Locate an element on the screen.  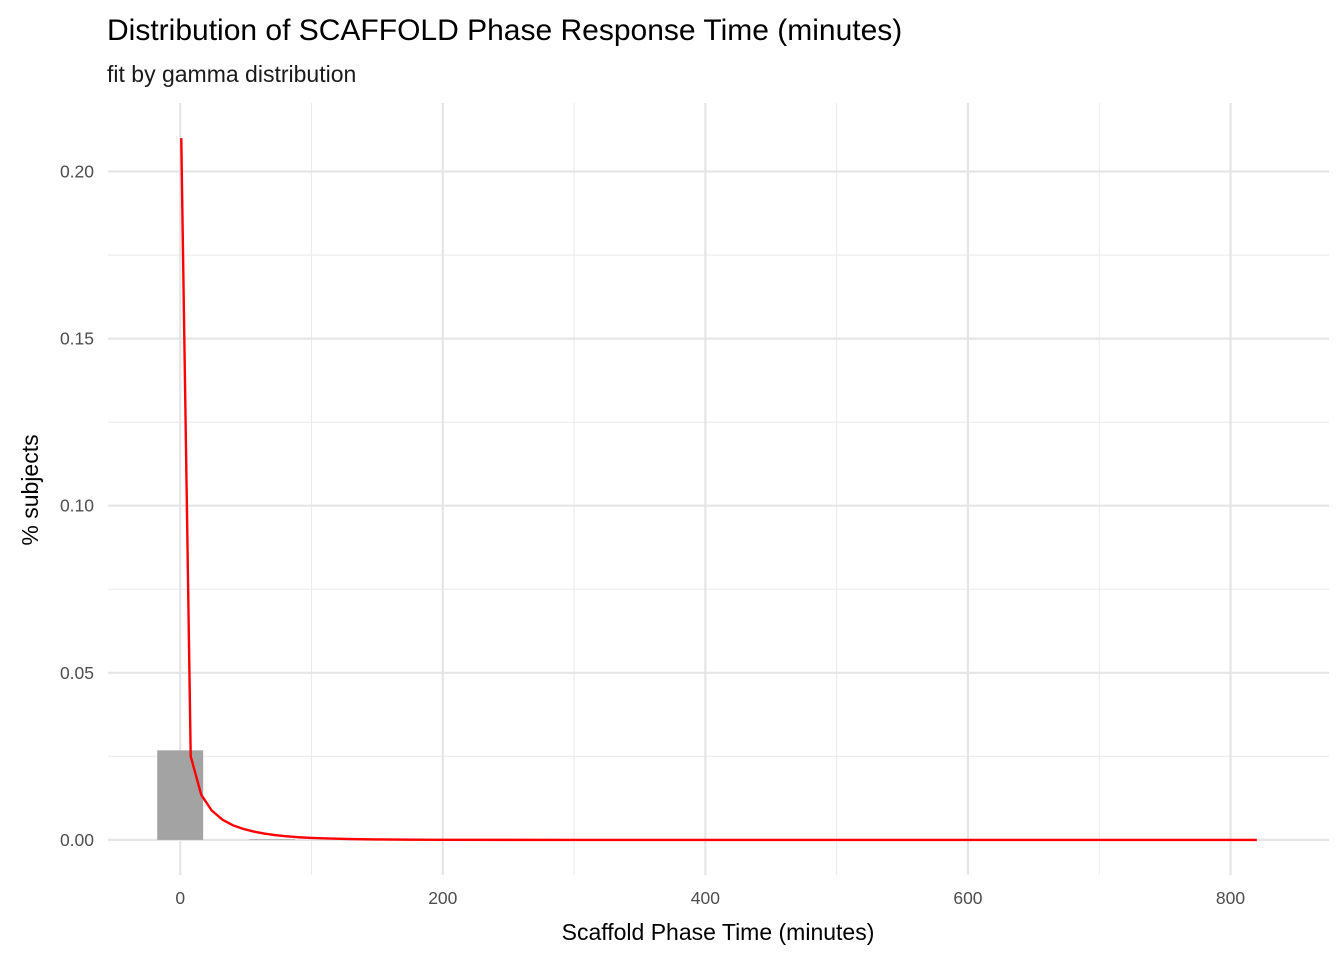
x-axis-ticks: 0 200 400 600 800 is located at coordinates (710, 898).